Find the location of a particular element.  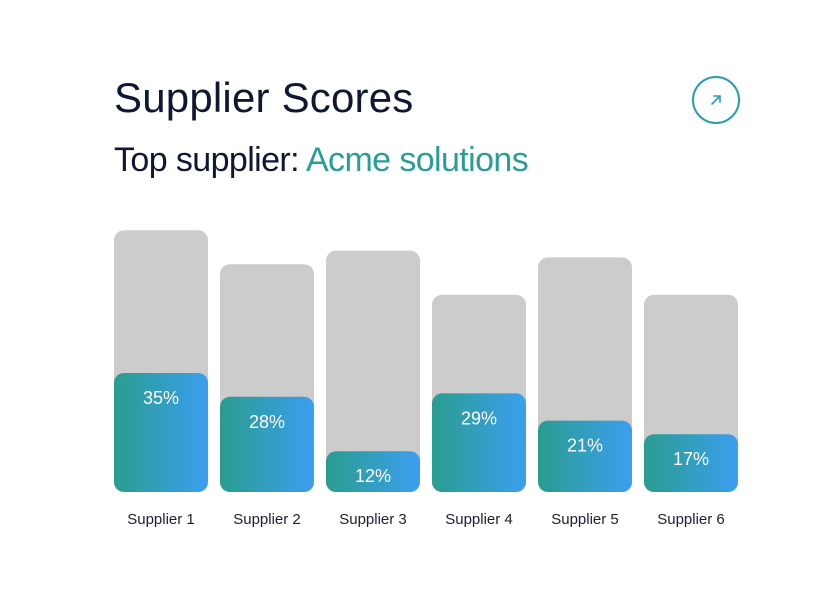

bar-value-label: 35% is located at coordinates (161, 398).